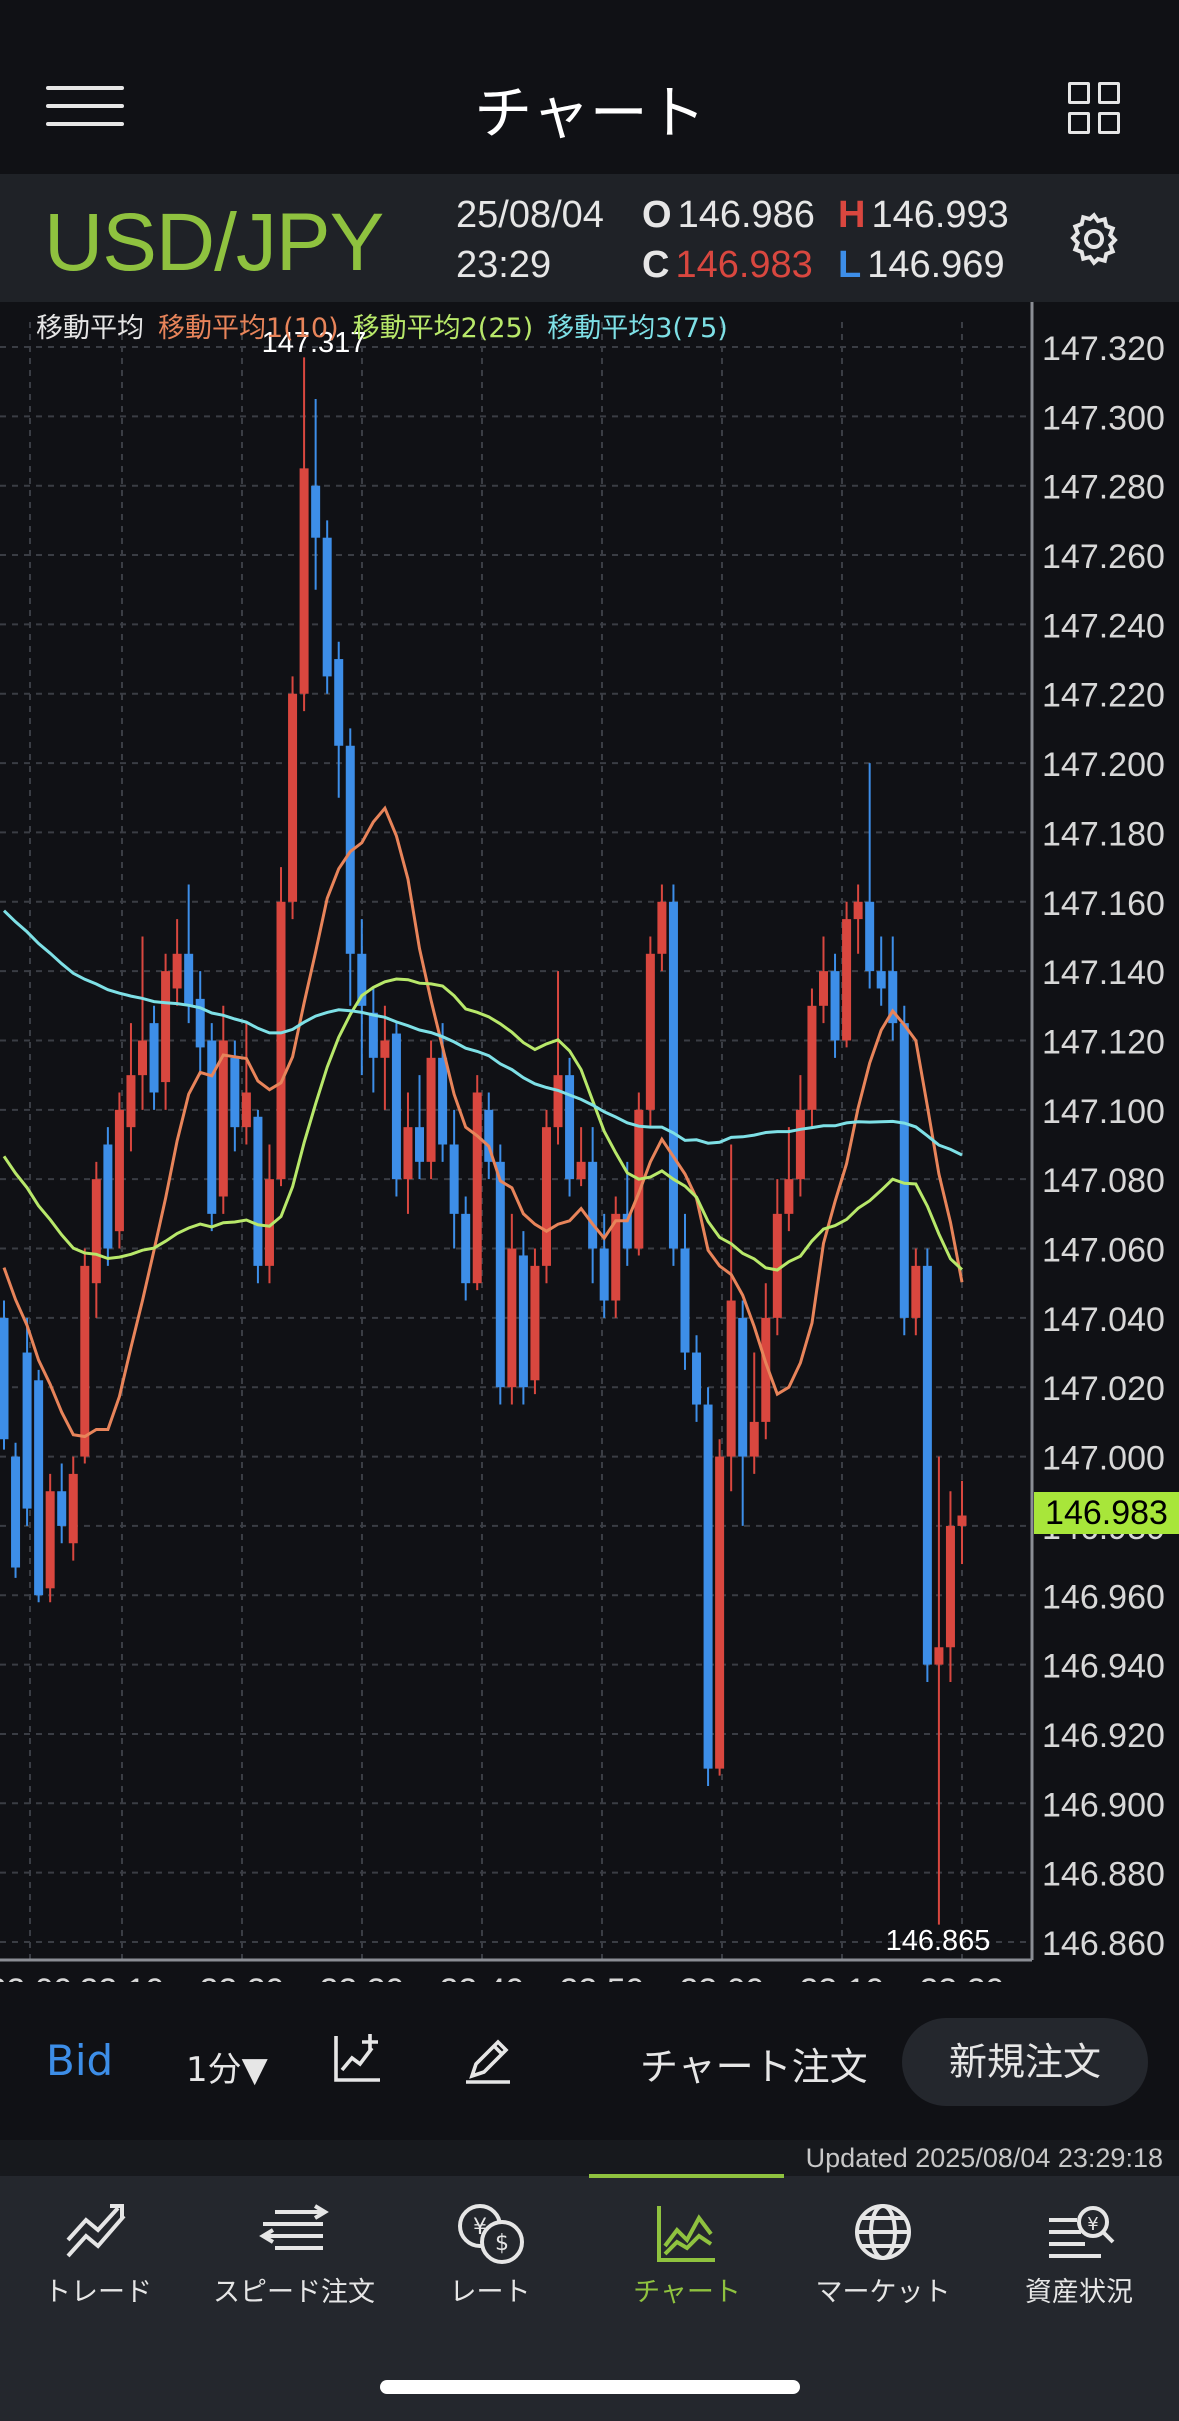 The height and width of the screenshot is (2421, 1179). I want to click on y-tick-label: 146.920, so click(1103, 1736).